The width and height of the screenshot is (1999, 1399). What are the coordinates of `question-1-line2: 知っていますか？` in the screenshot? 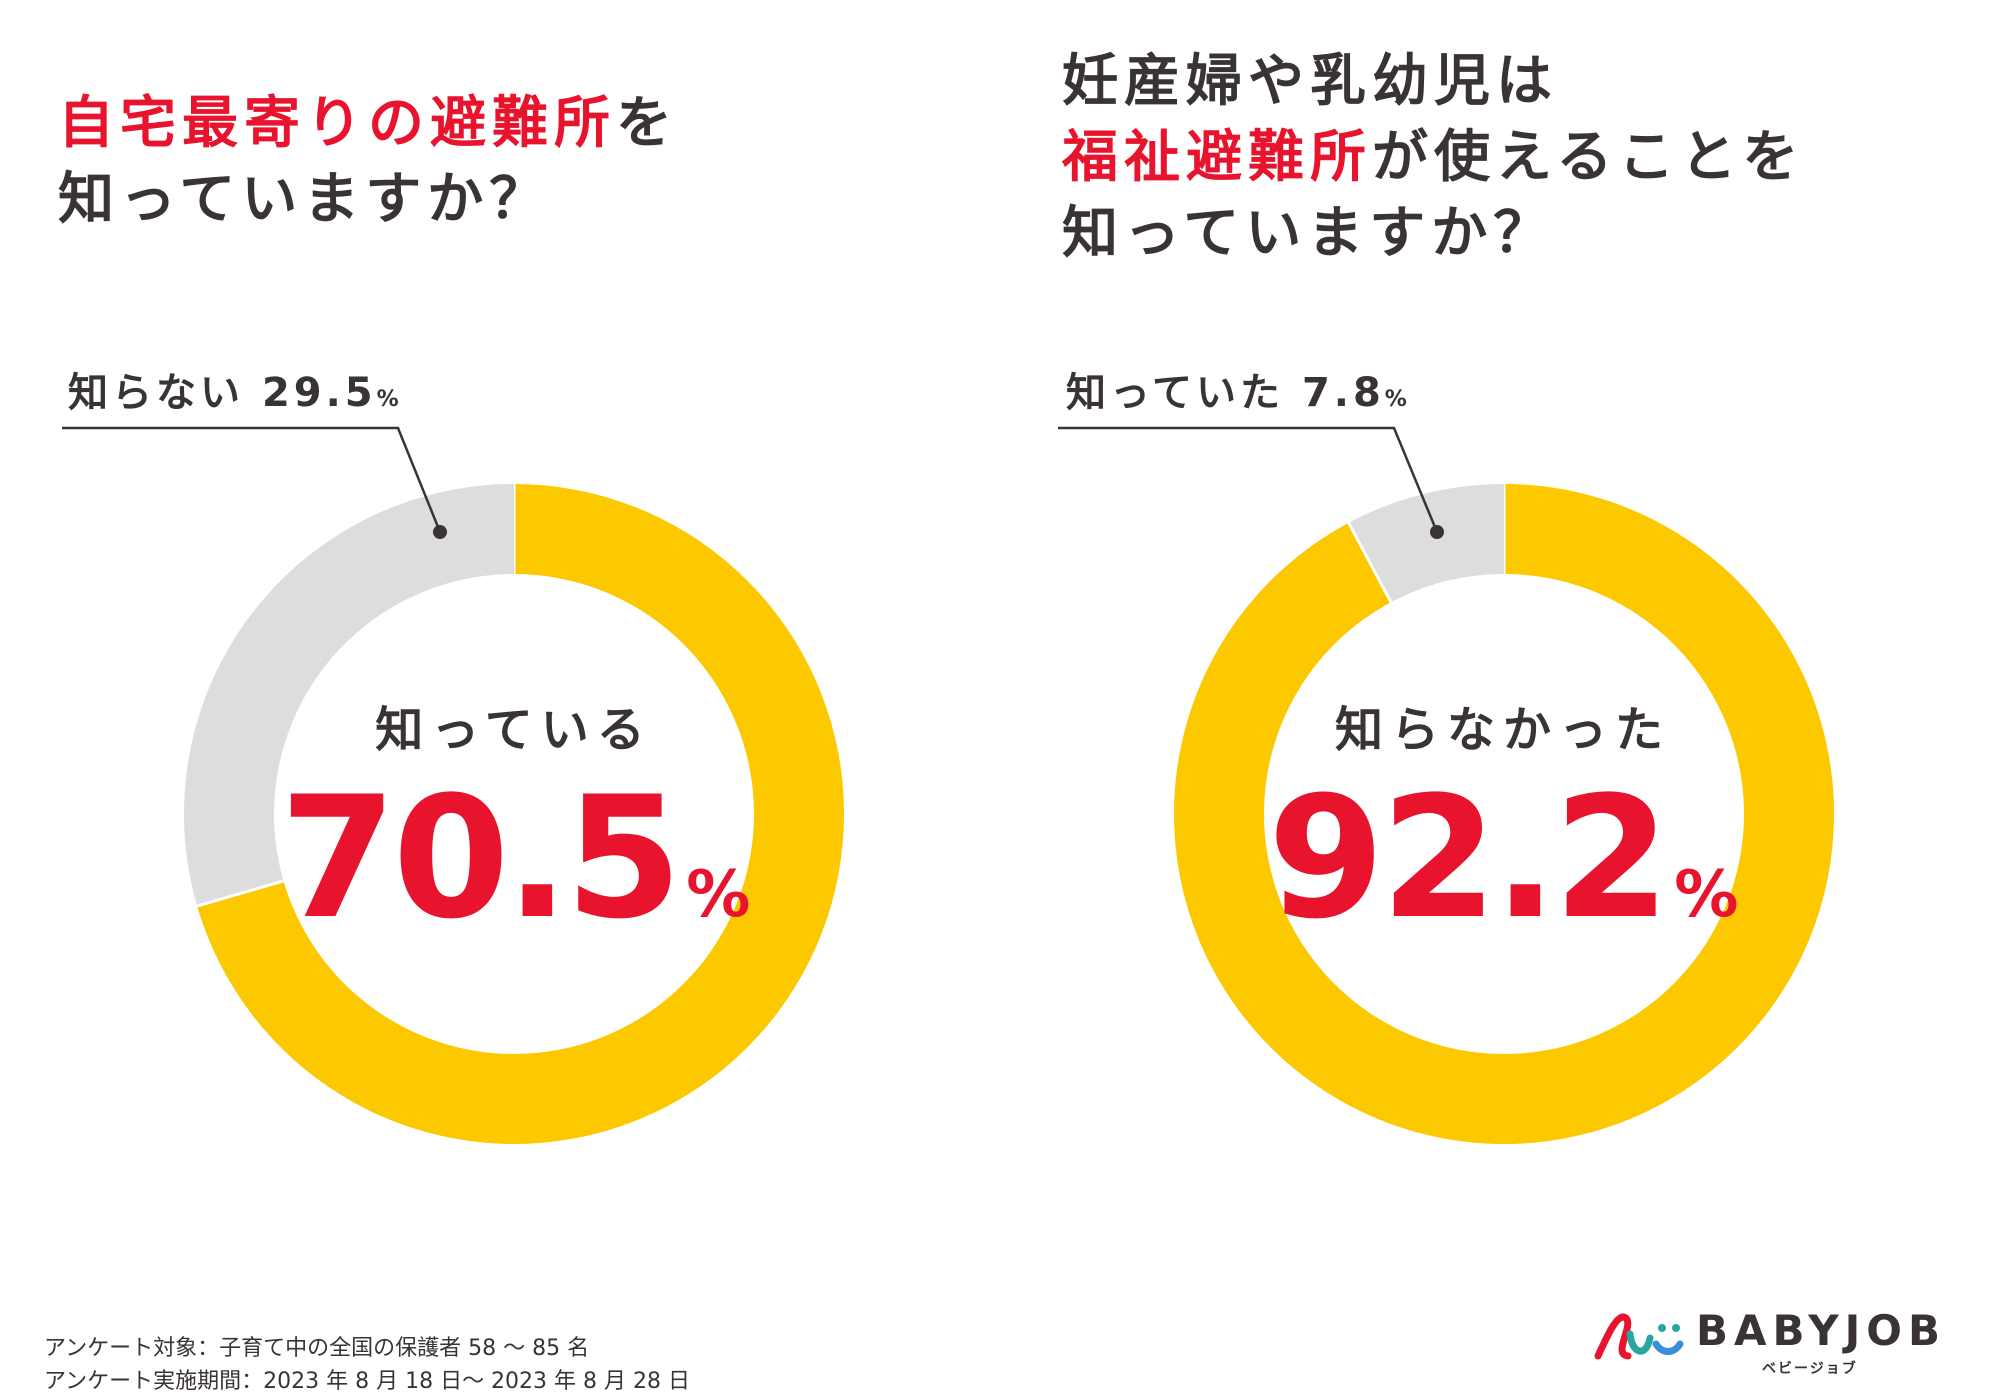 It's located at (305, 199).